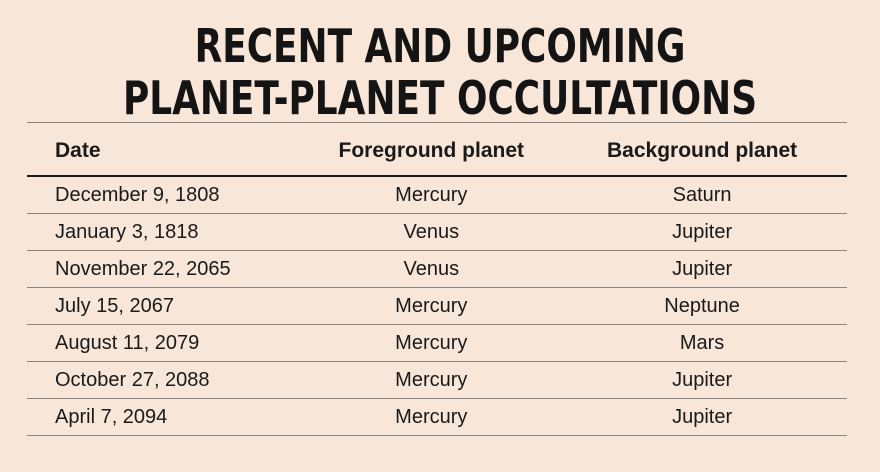 The image size is (880, 472). I want to click on table-row: July 15, 2067 Mercury Neptune, so click(437, 306).